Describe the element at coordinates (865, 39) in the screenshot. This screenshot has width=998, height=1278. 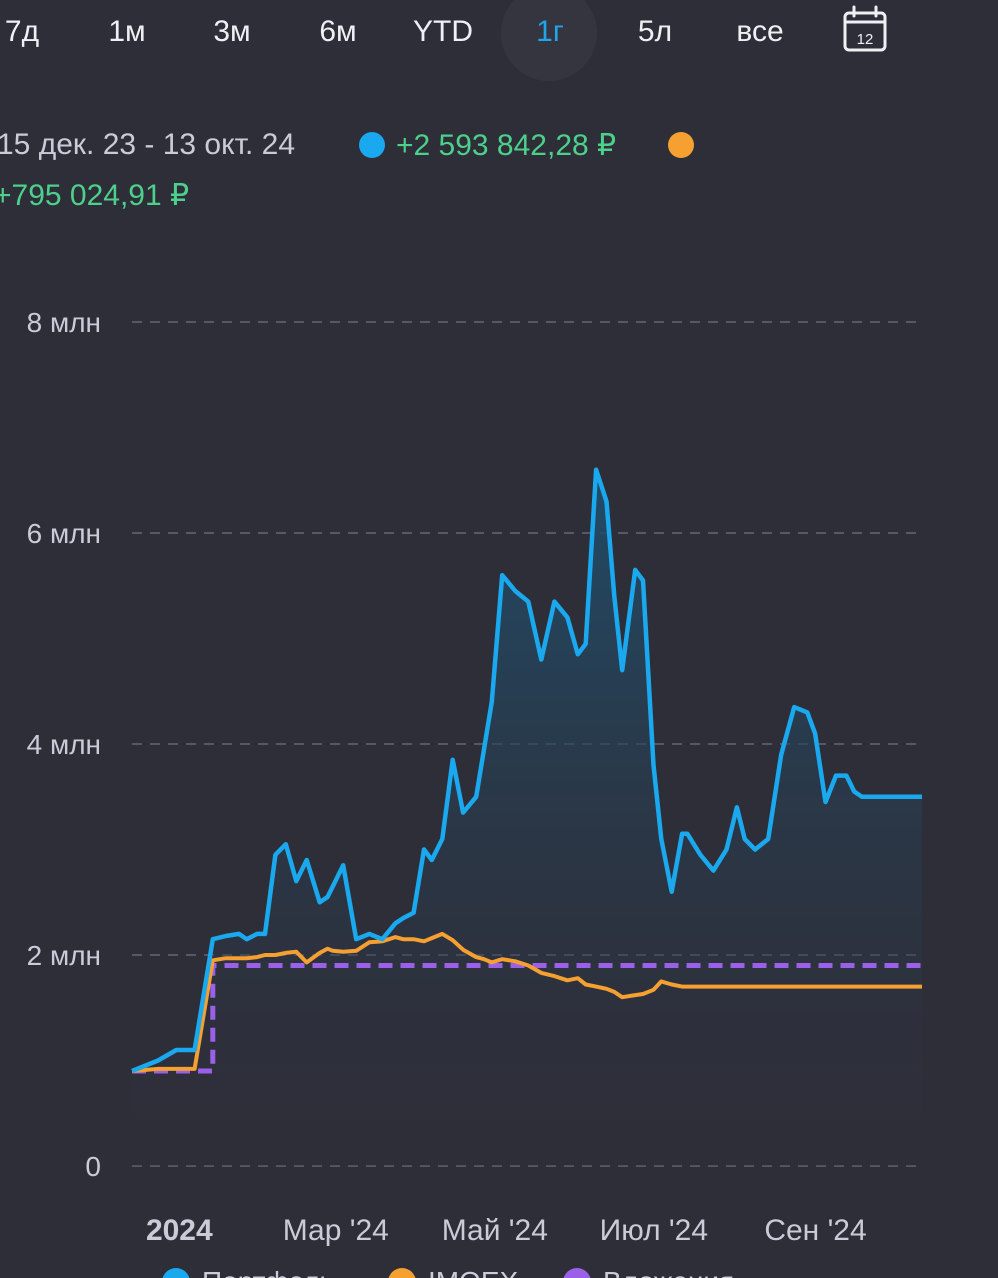
I see `calendar-day: 12` at that location.